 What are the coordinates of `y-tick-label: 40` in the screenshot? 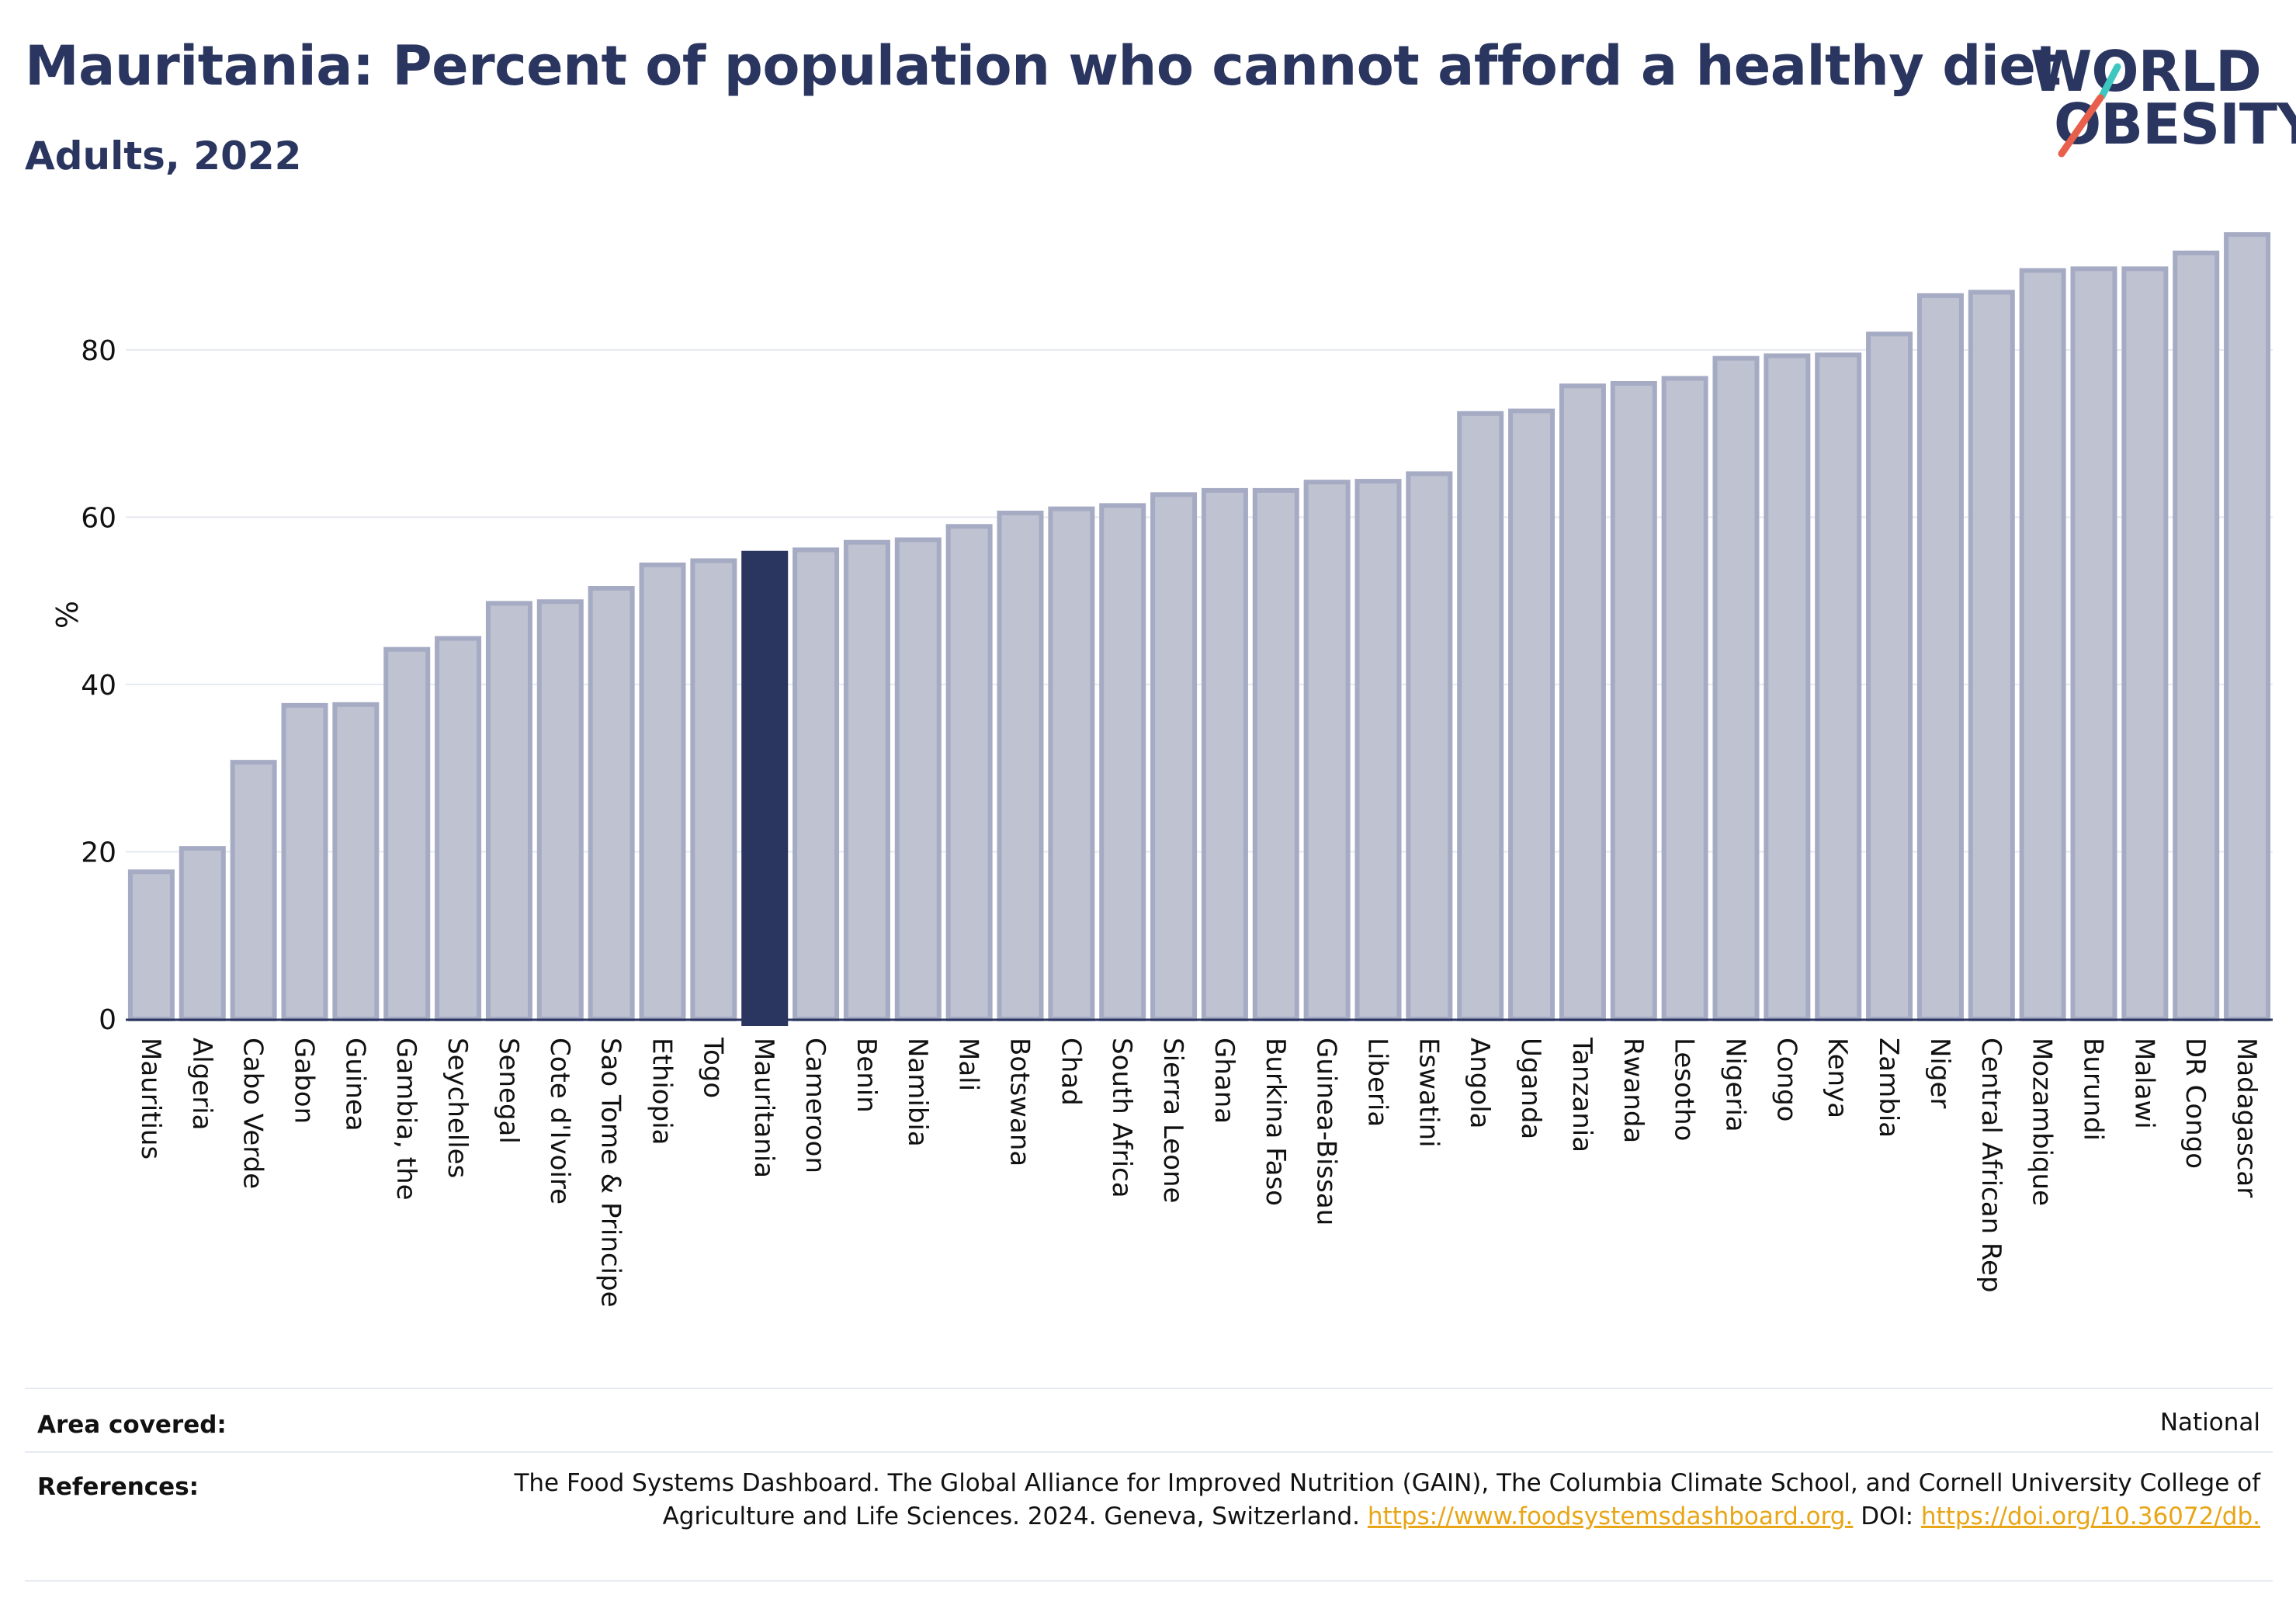 It's located at (98, 686).